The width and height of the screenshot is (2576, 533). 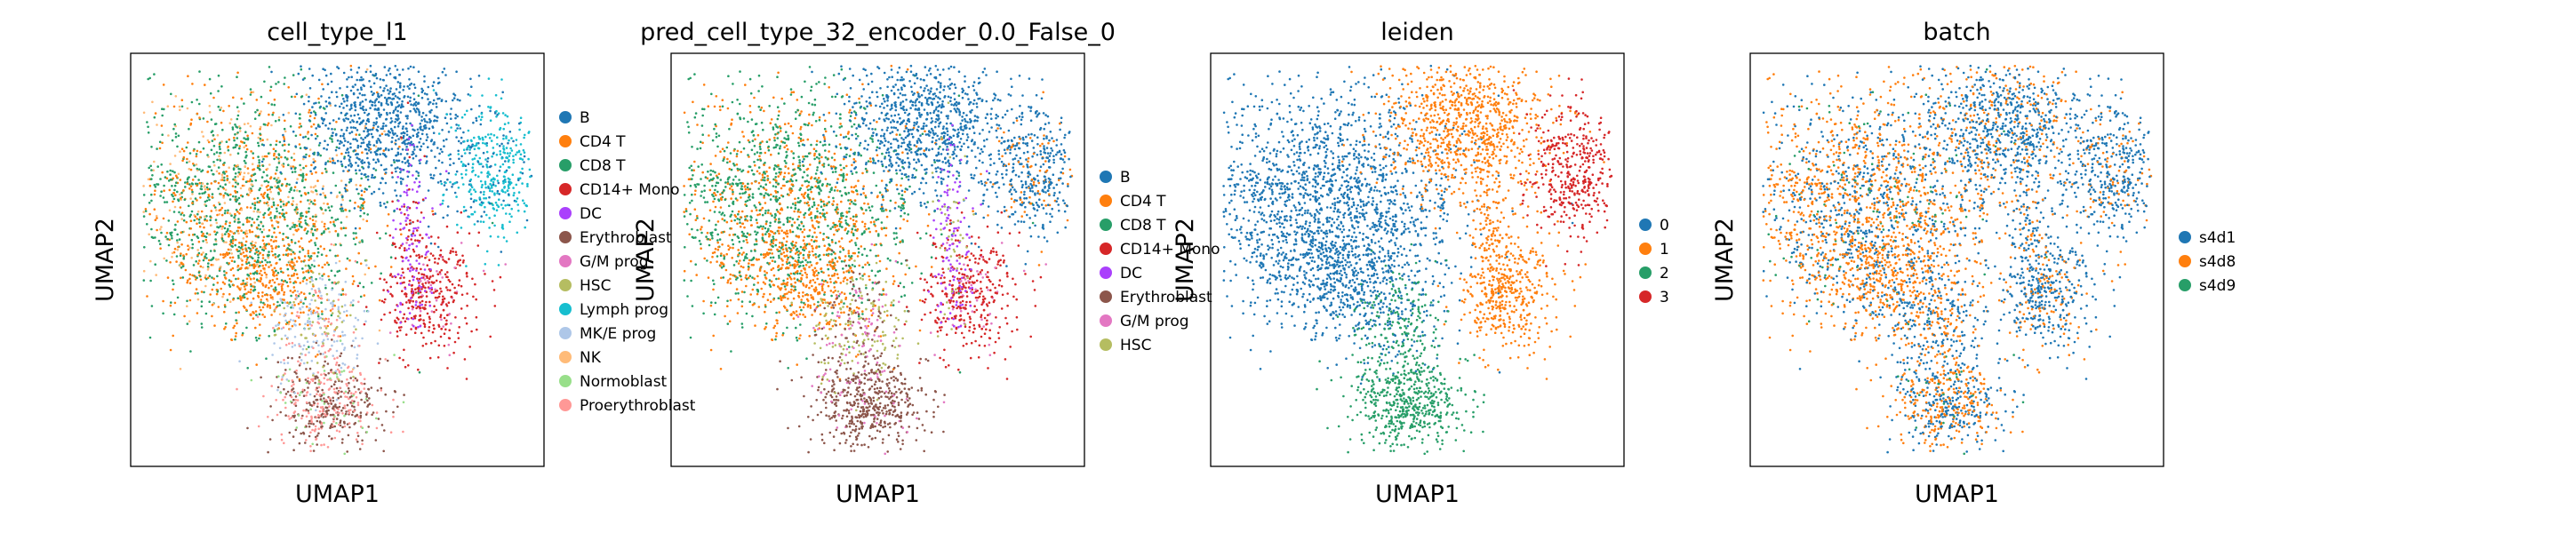 What do you see at coordinates (337, 494) in the screenshot?
I see `x-axis-label: UMAP1` at bounding box center [337, 494].